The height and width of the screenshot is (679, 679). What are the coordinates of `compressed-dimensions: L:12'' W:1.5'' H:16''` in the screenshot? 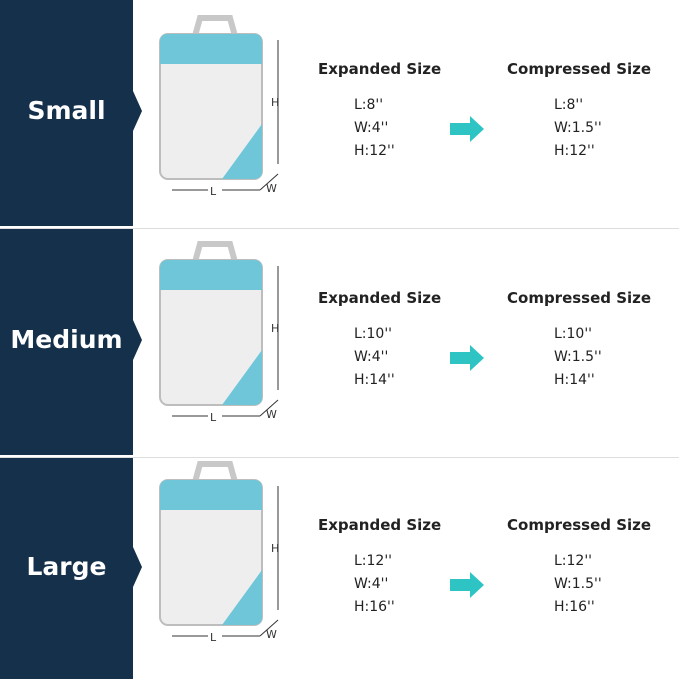 It's located at (579, 584).